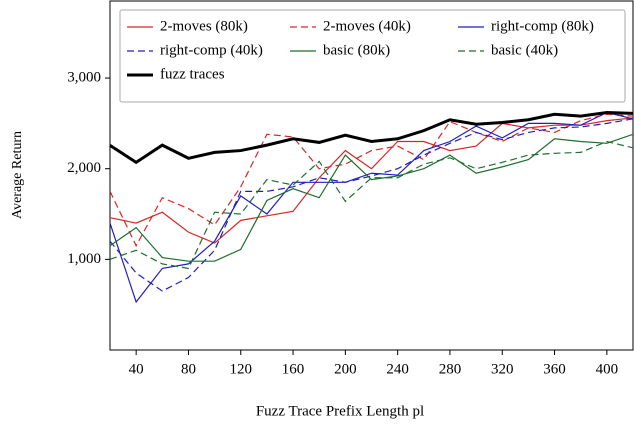 Image resolution: width=634 pixels, height=426 pixels. I want to click on legend-label: right-comp (40k), so click(211, 50).